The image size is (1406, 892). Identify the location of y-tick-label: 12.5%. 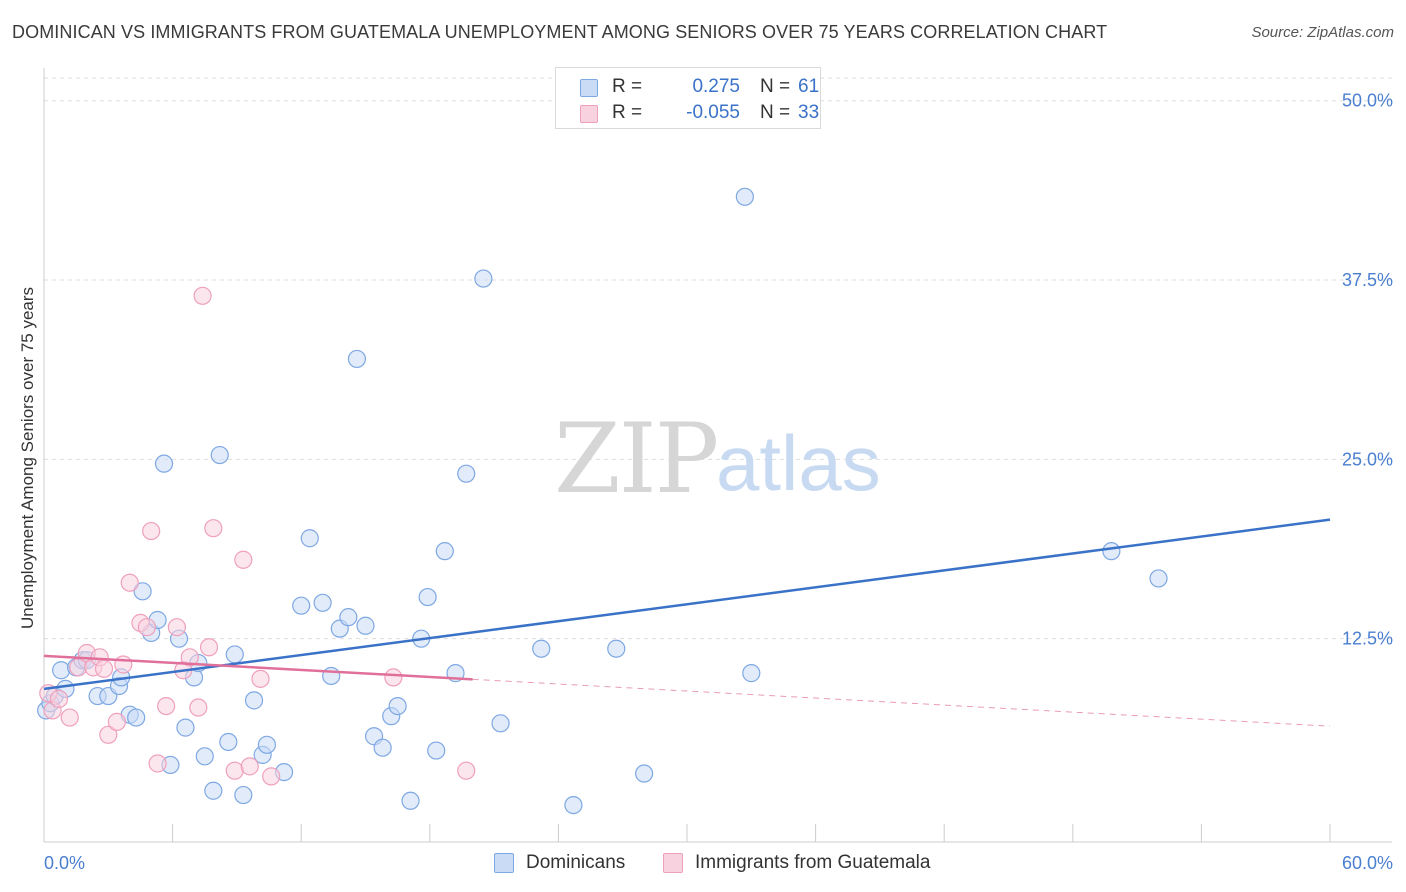
(1367, 639).